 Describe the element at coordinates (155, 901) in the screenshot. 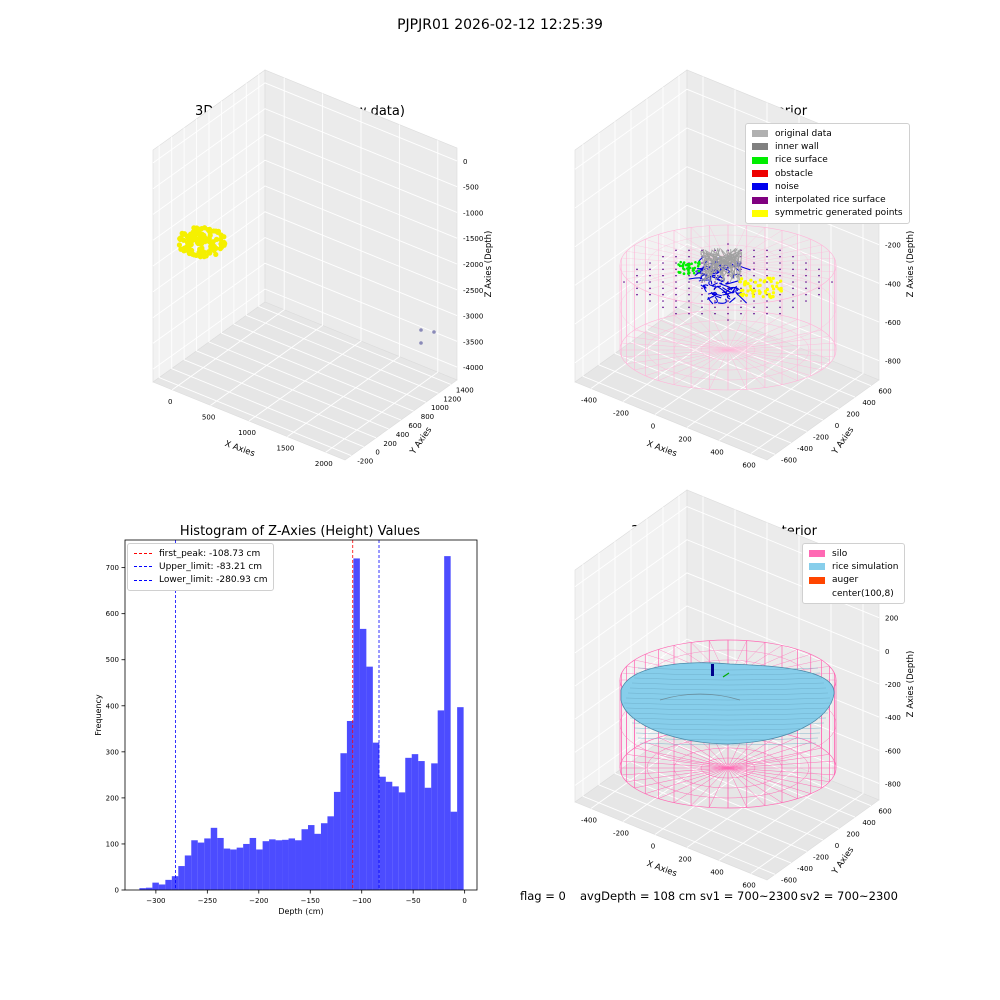

I see `x-tick-label: −300` at that location.